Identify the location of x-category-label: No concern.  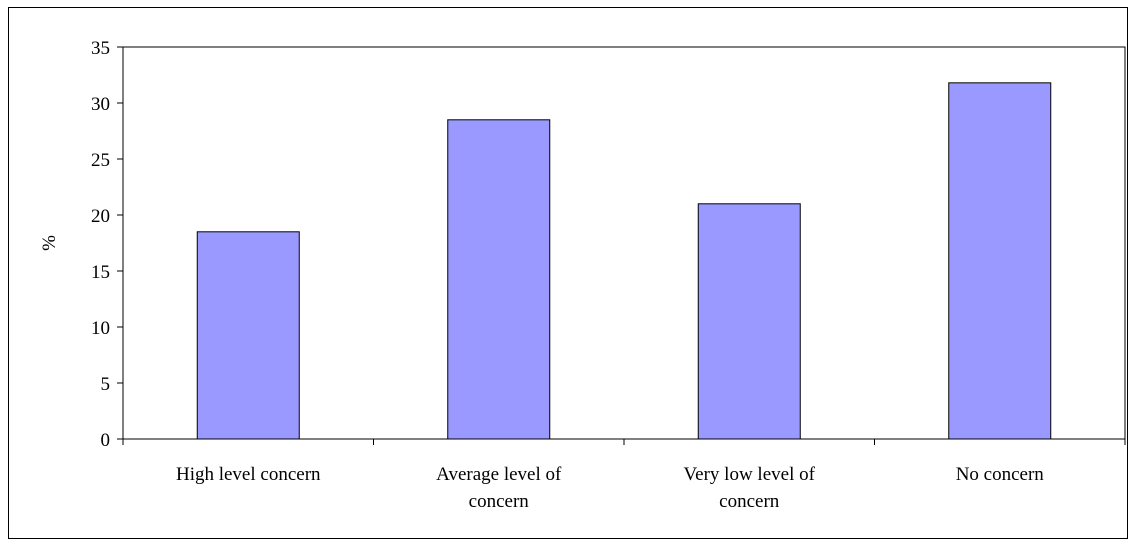
(1000, 474).